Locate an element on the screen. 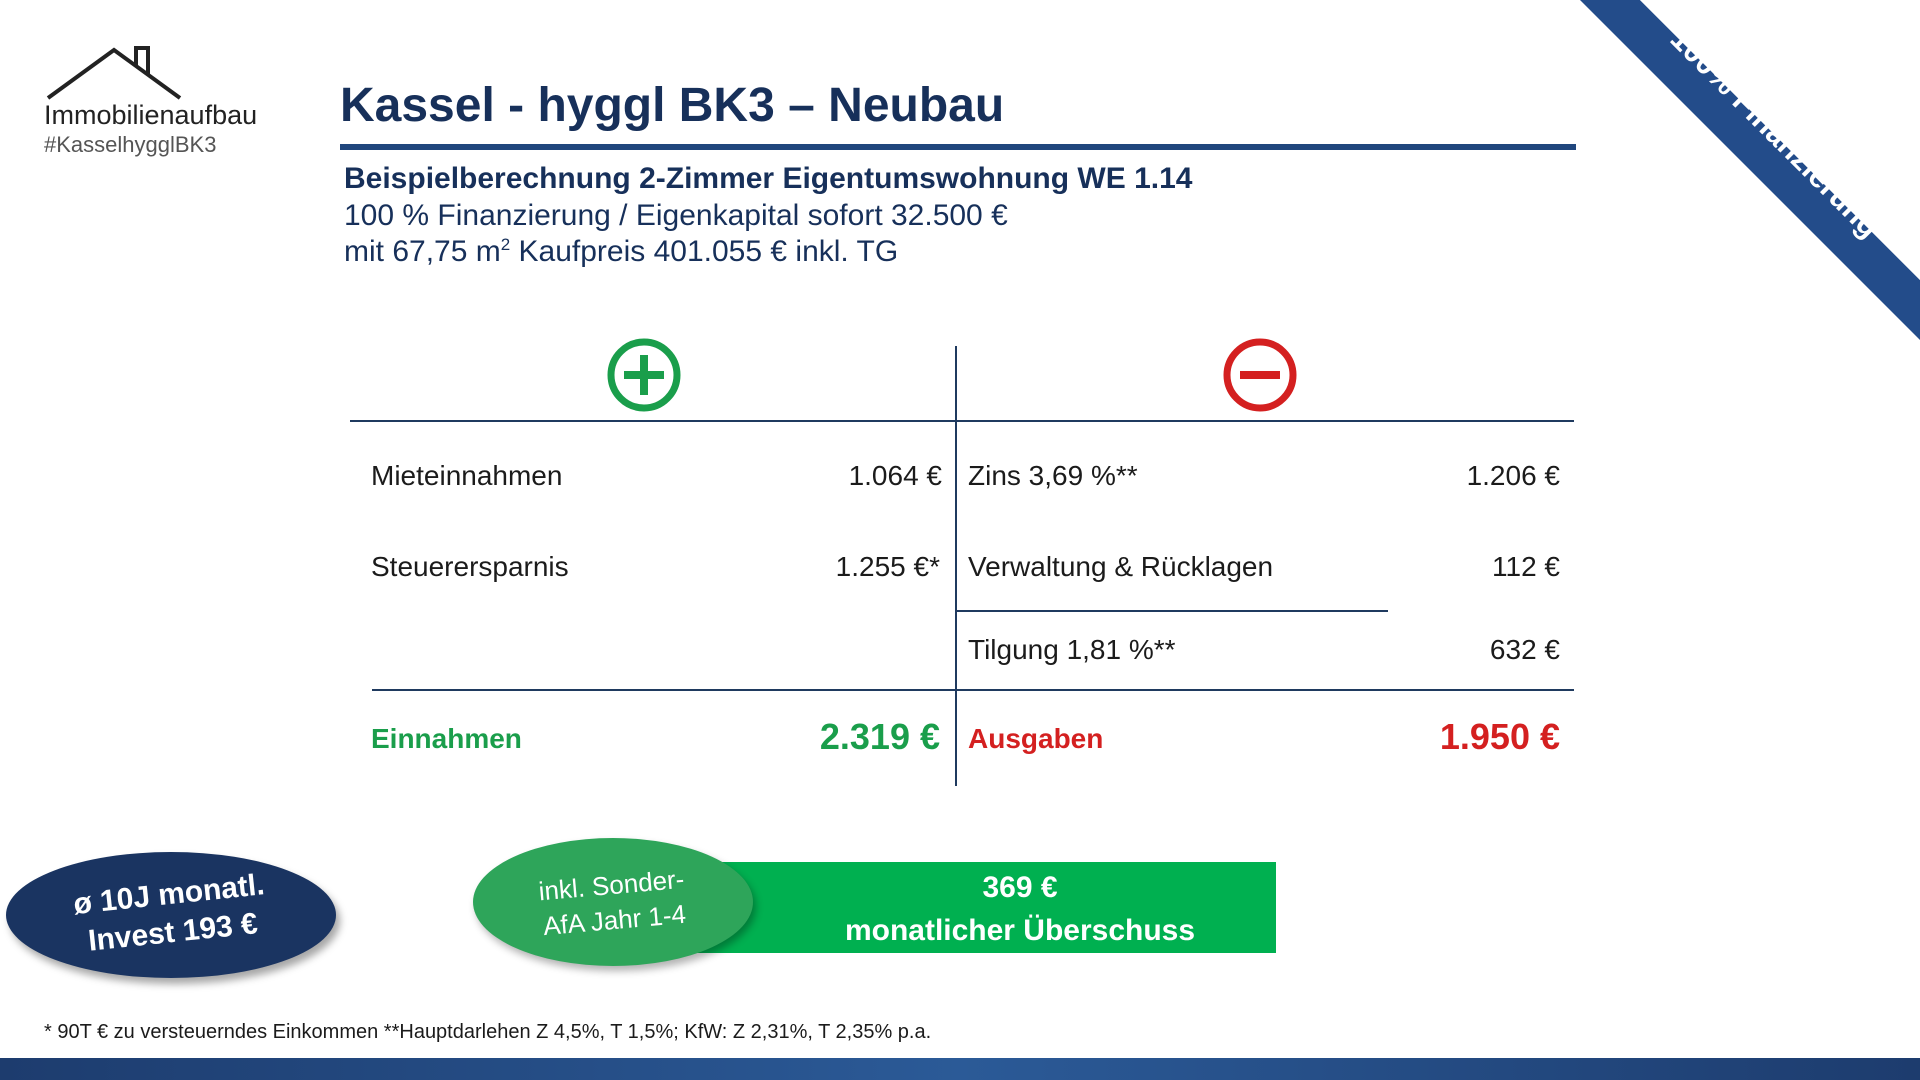 The height and width of the screenshot is (1080, 1920). expense-label-repayment: Tilgung 1,81 %** is located at coordinates (1072, 649).